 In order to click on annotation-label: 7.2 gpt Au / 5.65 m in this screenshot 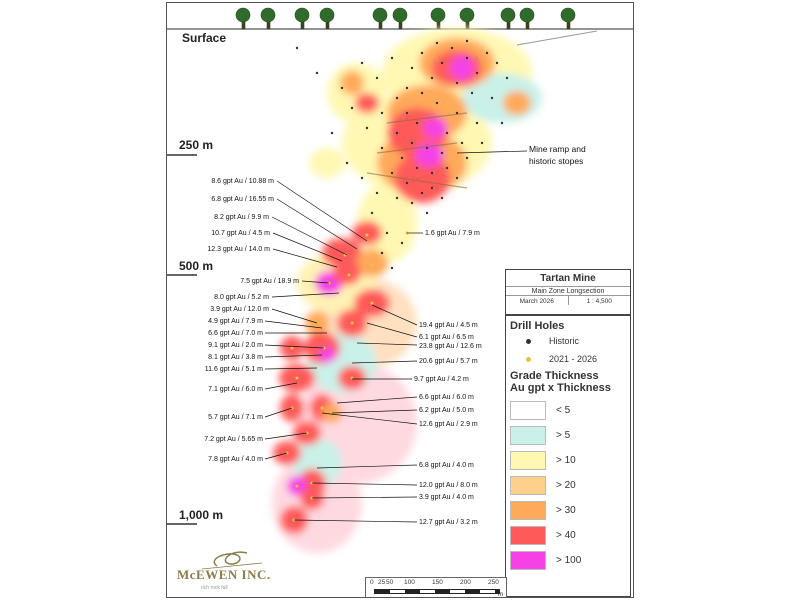, I will do `click(233, 439)`.